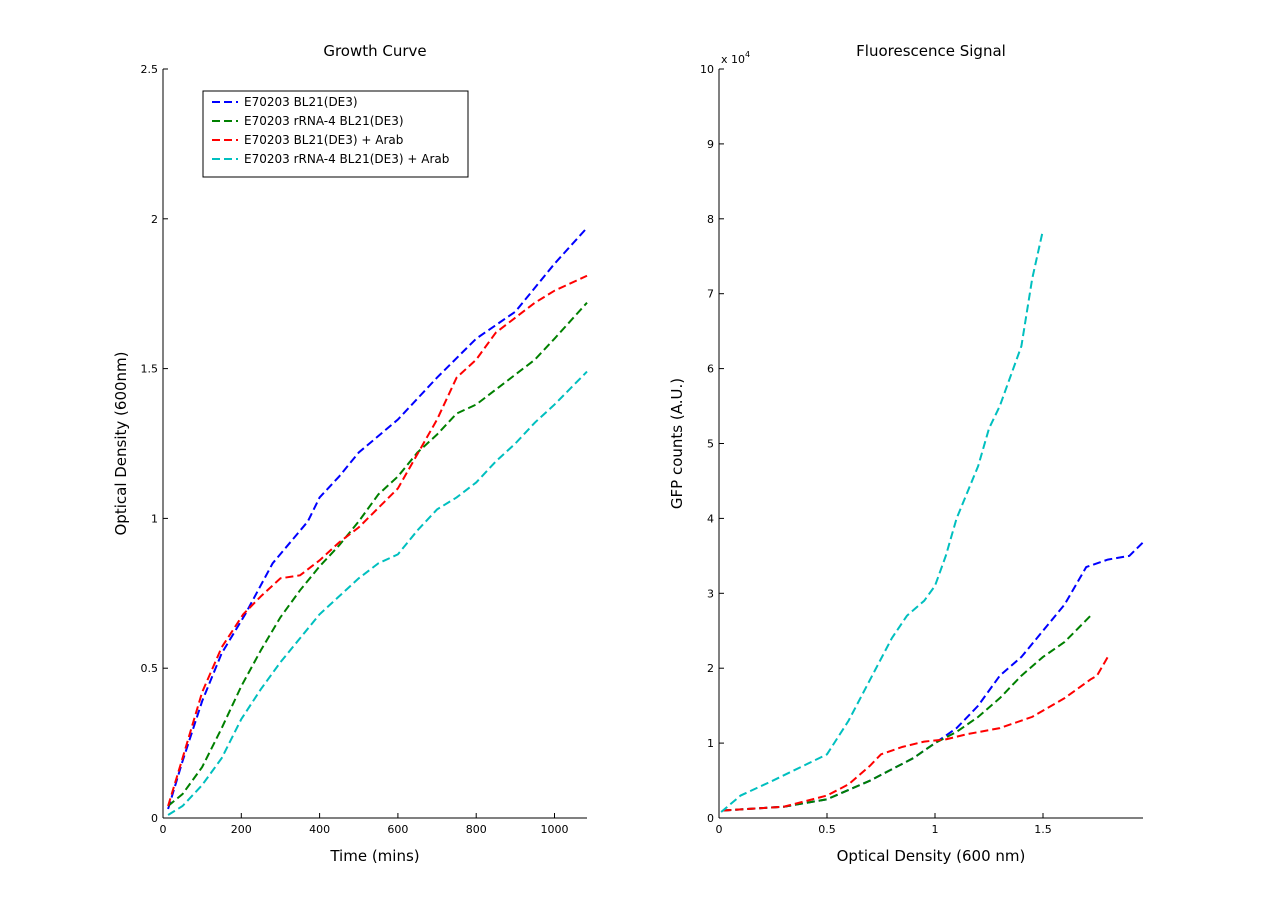 The image size is (1264, 920). What do you see at coordinates (931, 51) in the screenshot?
I see `chart-title: Fluorescence Signal` at bounding box center [931, 51].